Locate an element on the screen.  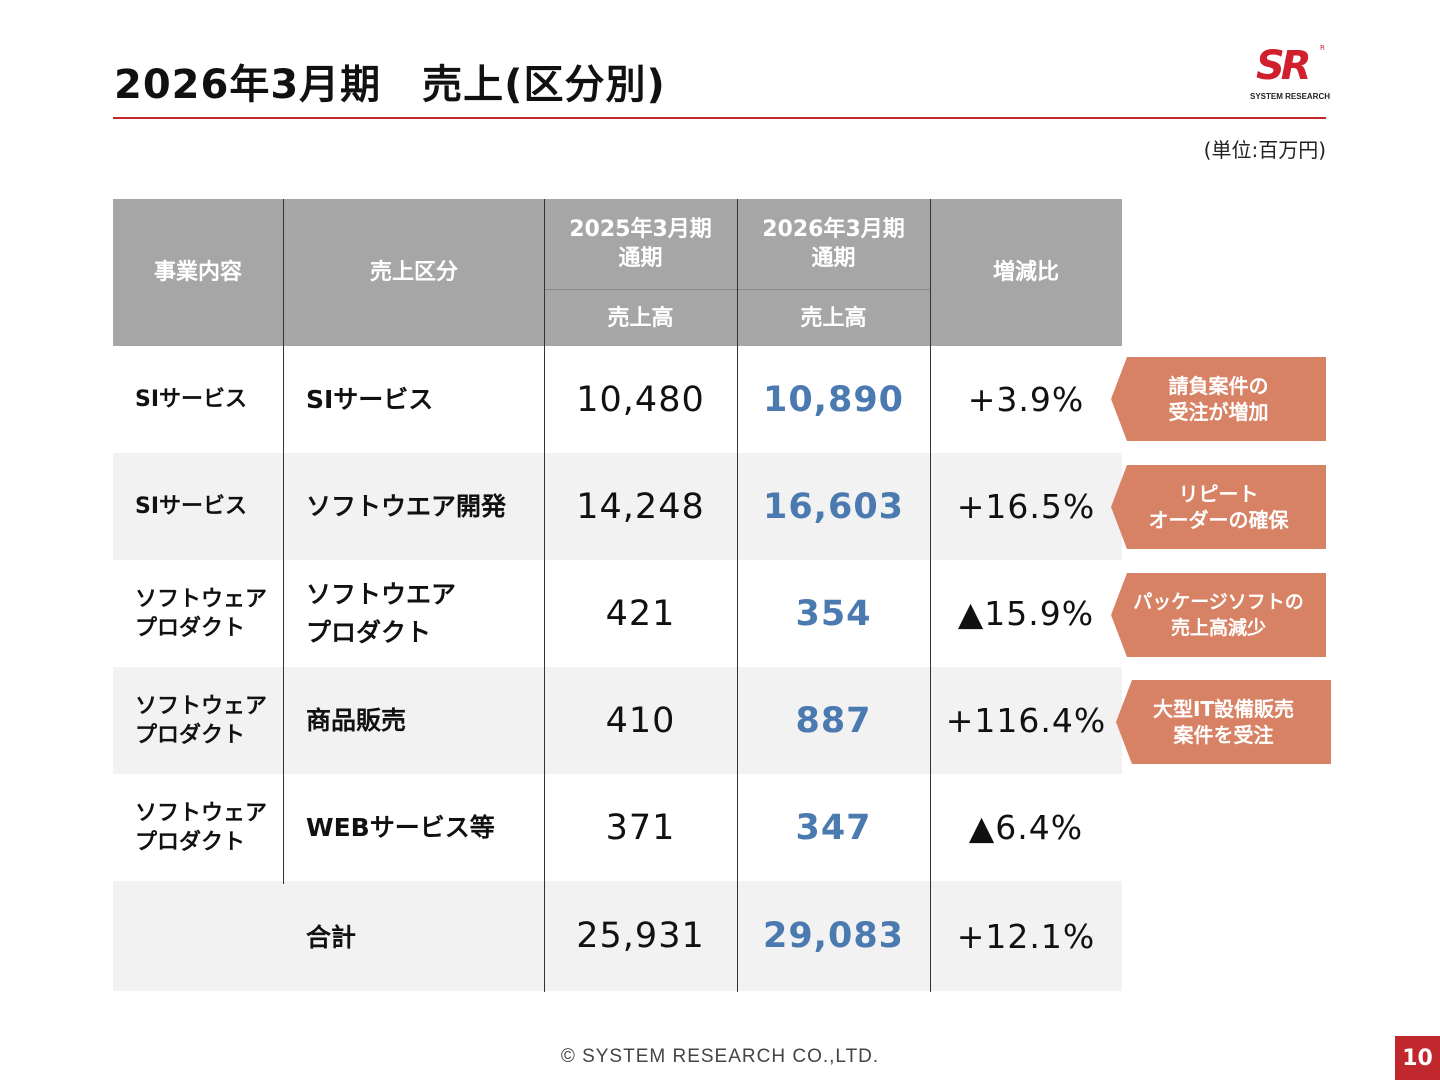
row-cur-sales: 16,603 is located at coordinates (833, 506).